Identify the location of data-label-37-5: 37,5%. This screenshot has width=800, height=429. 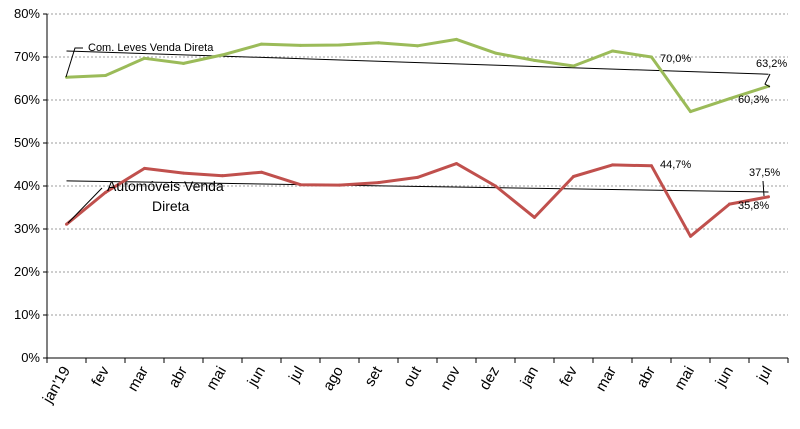
(764, 173).